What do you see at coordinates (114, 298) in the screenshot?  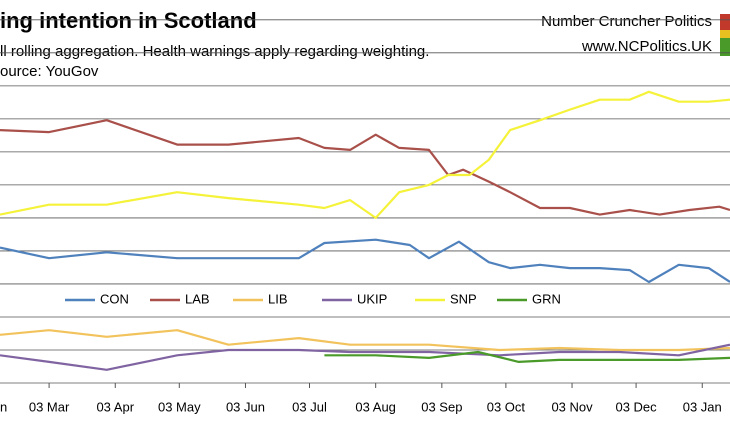 I see `legend-label: CON` at bounding box center [114, 298].